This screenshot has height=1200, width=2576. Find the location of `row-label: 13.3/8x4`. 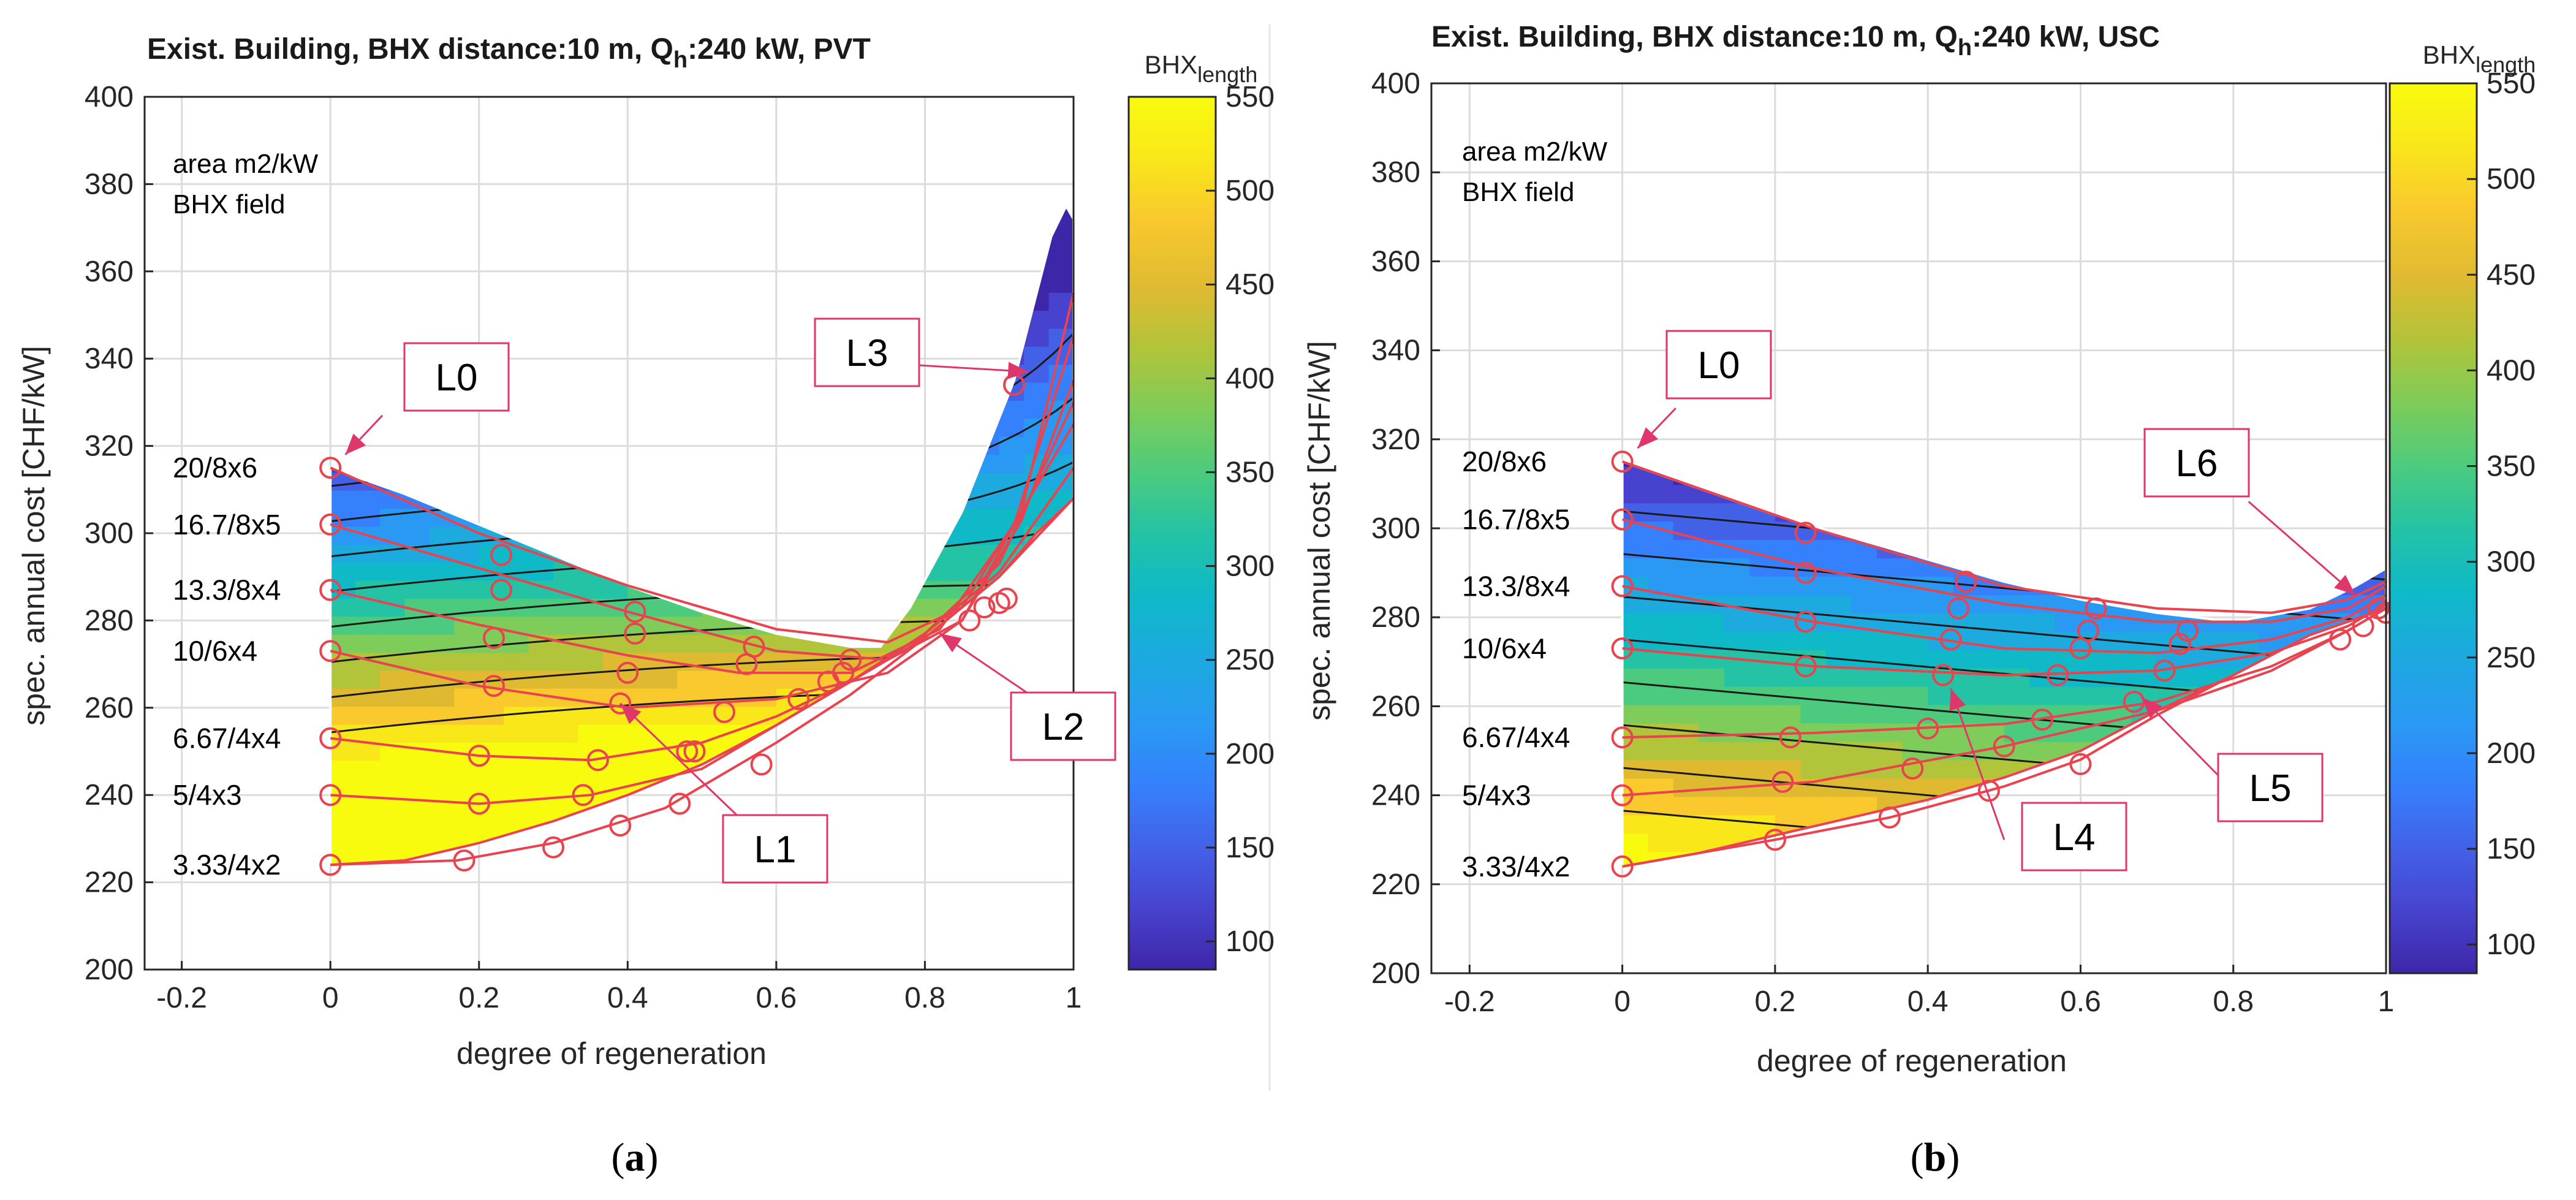

row-label: 13.3/8x4 is located at coordinates (1516, 586).